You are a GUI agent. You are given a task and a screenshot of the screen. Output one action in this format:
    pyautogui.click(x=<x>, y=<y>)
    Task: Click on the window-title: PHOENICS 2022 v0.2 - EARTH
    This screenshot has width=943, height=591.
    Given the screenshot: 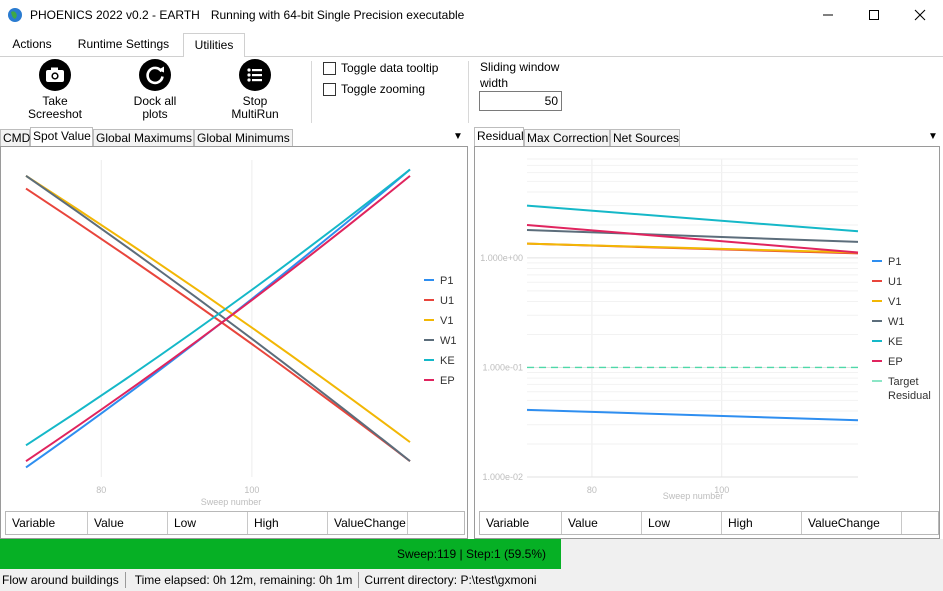 What is the action you would take?
    pyautogui.click(x=115, y=15)
    